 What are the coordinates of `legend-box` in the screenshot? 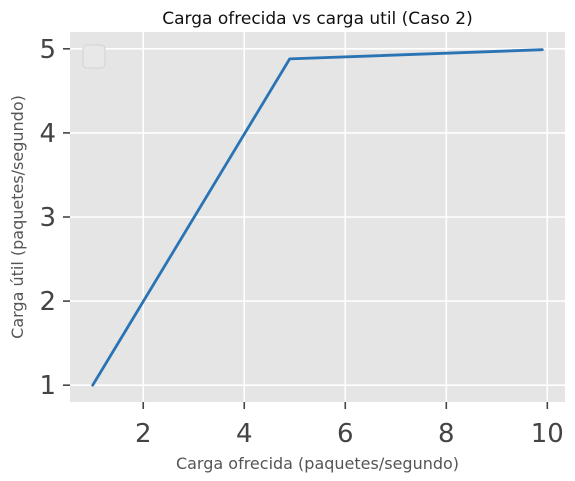 It's located at (94, 56).